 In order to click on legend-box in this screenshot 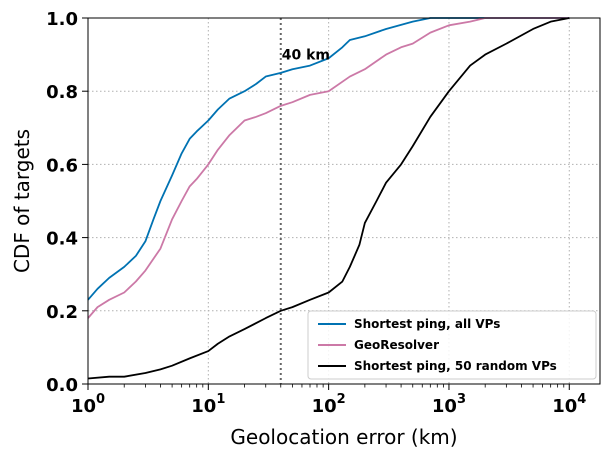, I will do `click(452, 345)`.